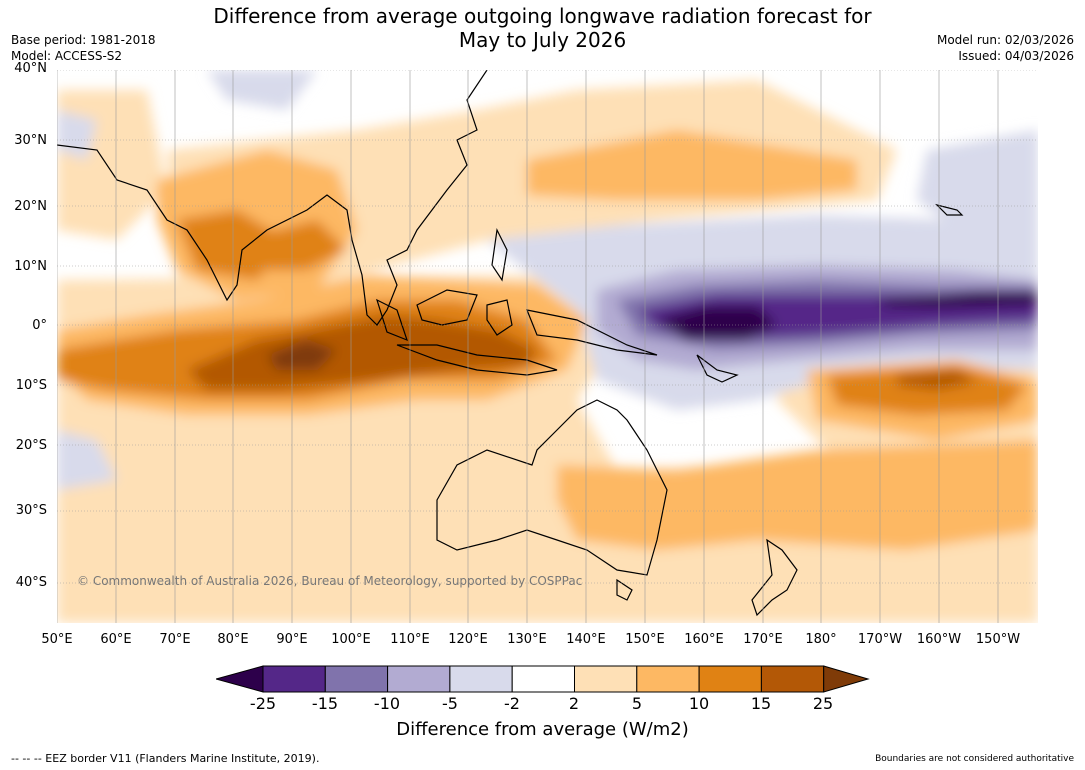 This screenshot has height=770, width=1085. I want to click on meta-right: Model run: 02/03/2026 Issued: 04/03/2026, so click(1005, 48).